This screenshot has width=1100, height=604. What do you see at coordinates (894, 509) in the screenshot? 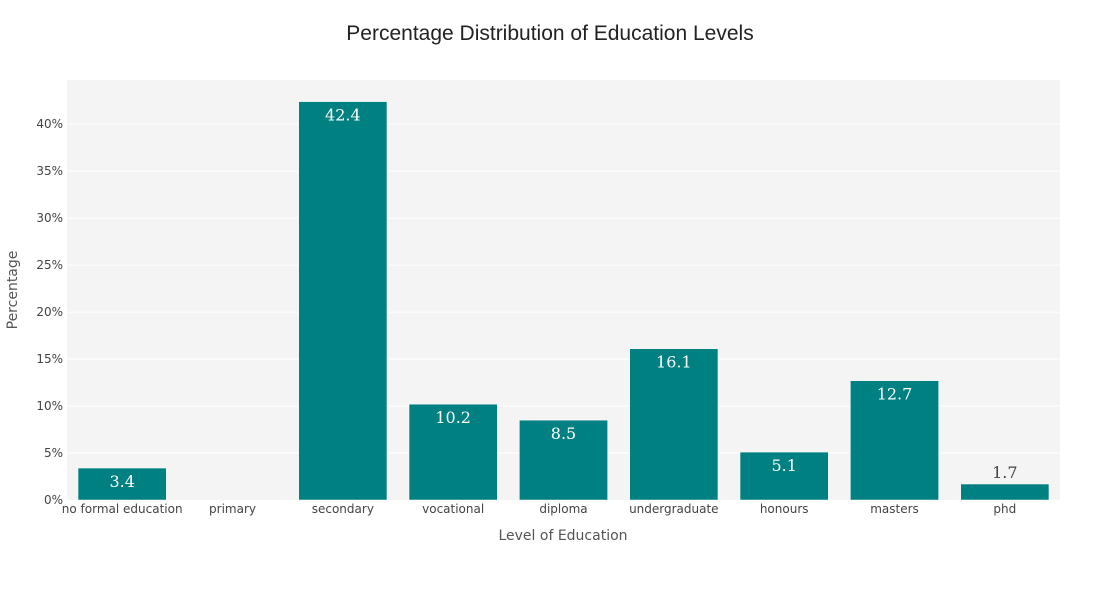
I see `x-tick-label: masters` at bounding box center [894, 509].